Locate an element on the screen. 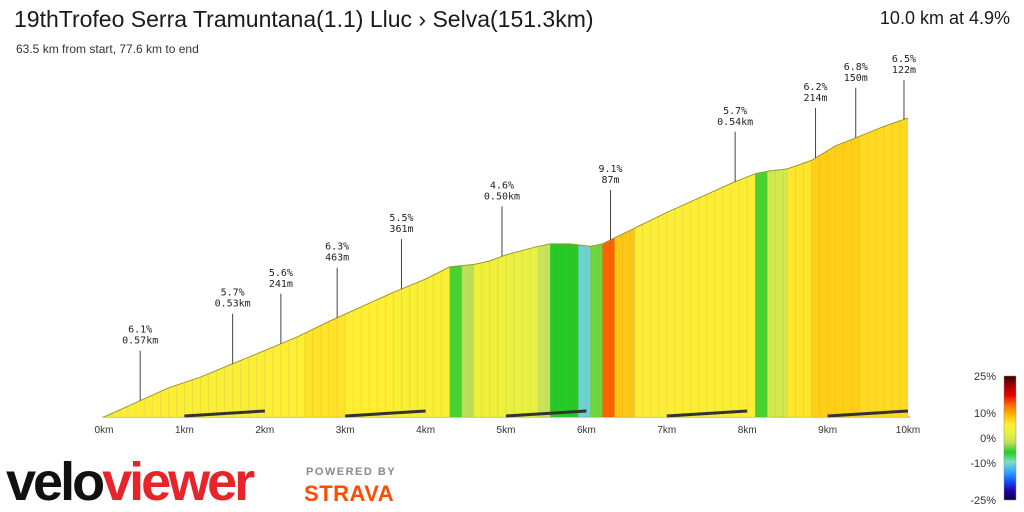 This screenshot has height=512, width=1024. logo-part-viewer: viewer is located at coordinates (178, 482).